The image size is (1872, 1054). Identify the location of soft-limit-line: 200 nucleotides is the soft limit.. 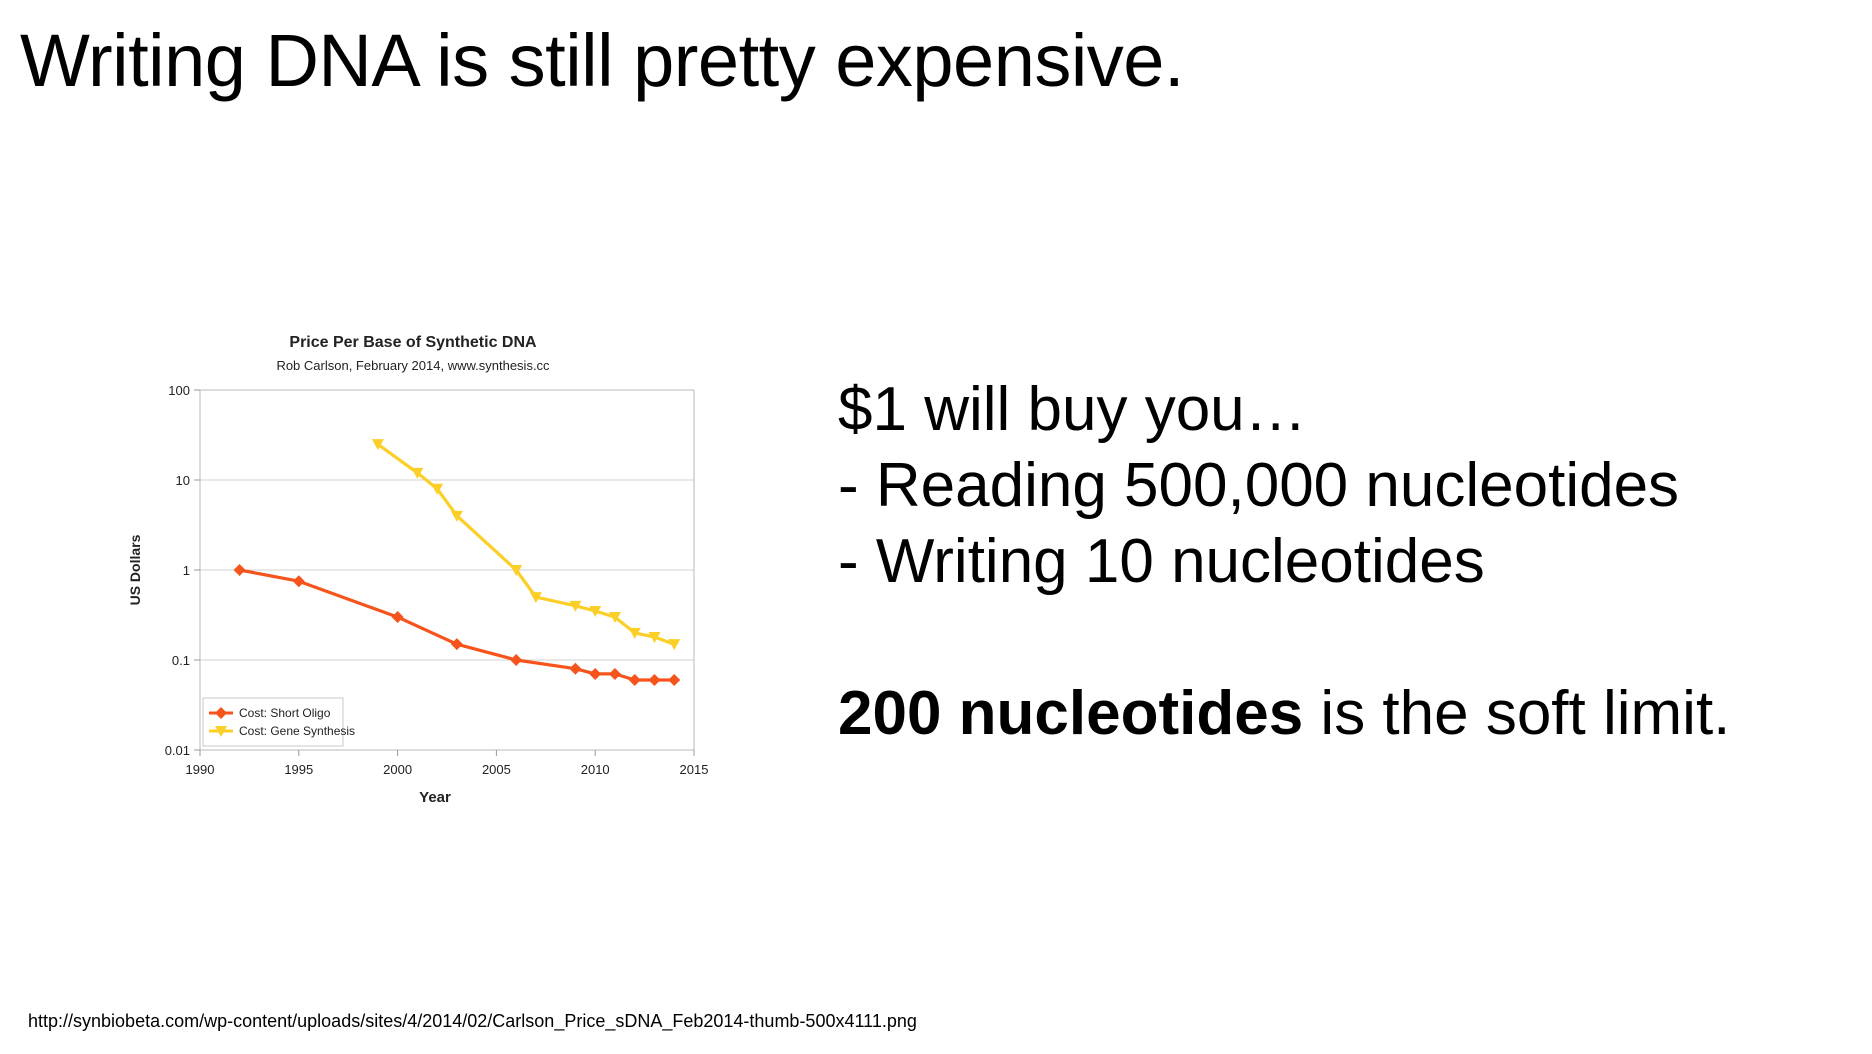
(1284, 714).